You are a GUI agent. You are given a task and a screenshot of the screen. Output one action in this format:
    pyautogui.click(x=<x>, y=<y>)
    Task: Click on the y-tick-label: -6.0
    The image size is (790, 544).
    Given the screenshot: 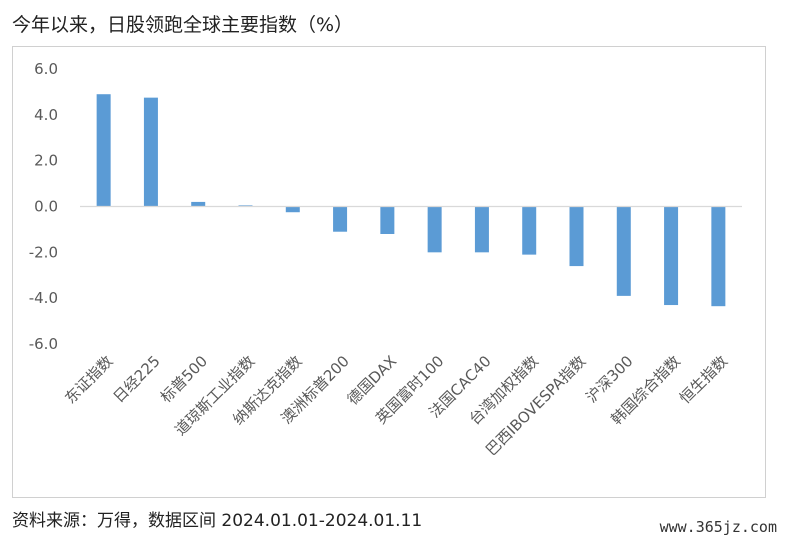 What is the action you would take?
    pyautogui.click(x=43, y=344)
    